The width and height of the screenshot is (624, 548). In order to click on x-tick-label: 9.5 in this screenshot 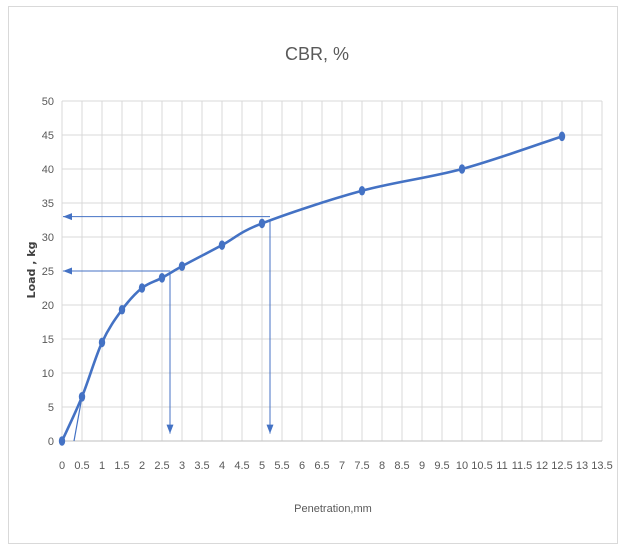, I will do `click(441, 466)`.